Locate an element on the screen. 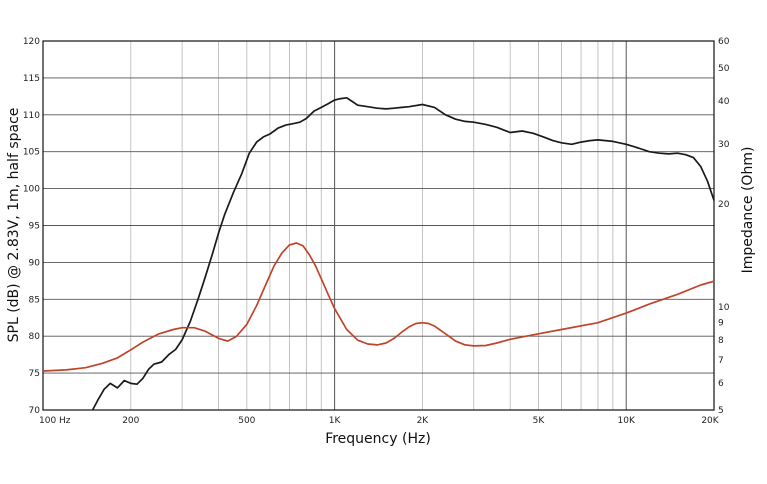  y-right-tick-label: 10 is located at coordinates (724, 308).